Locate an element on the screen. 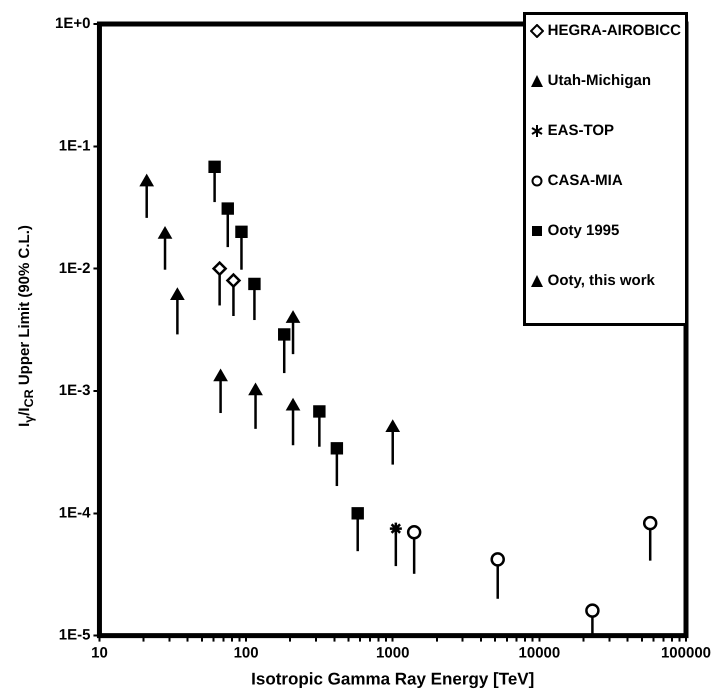 Image resolution: width=722 pixels, height=698 pixels. legend-label: Ooty, this work is located at coordinates (601, 281).